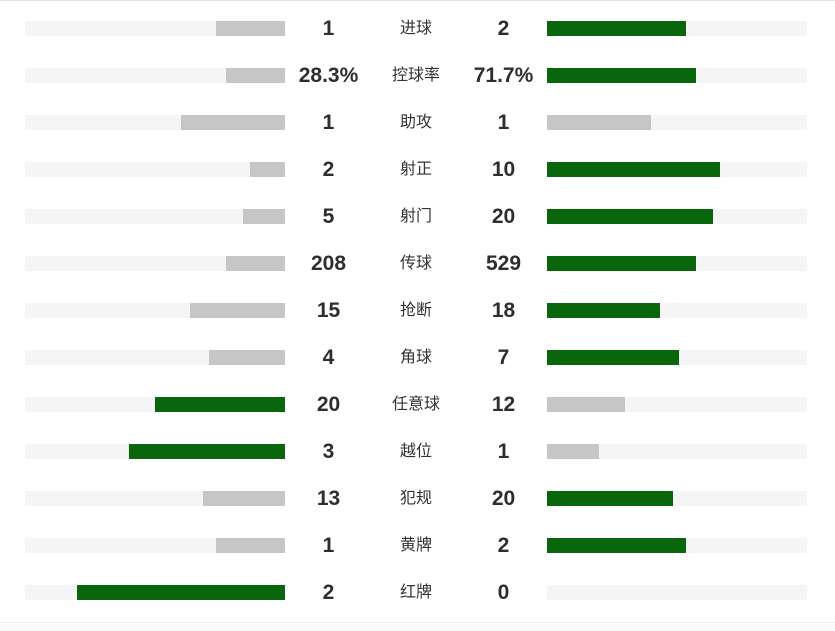 The width and height of the screenshot is (835, 631). I want to click on stat-row: 2 射正 10, so click(416, 169).